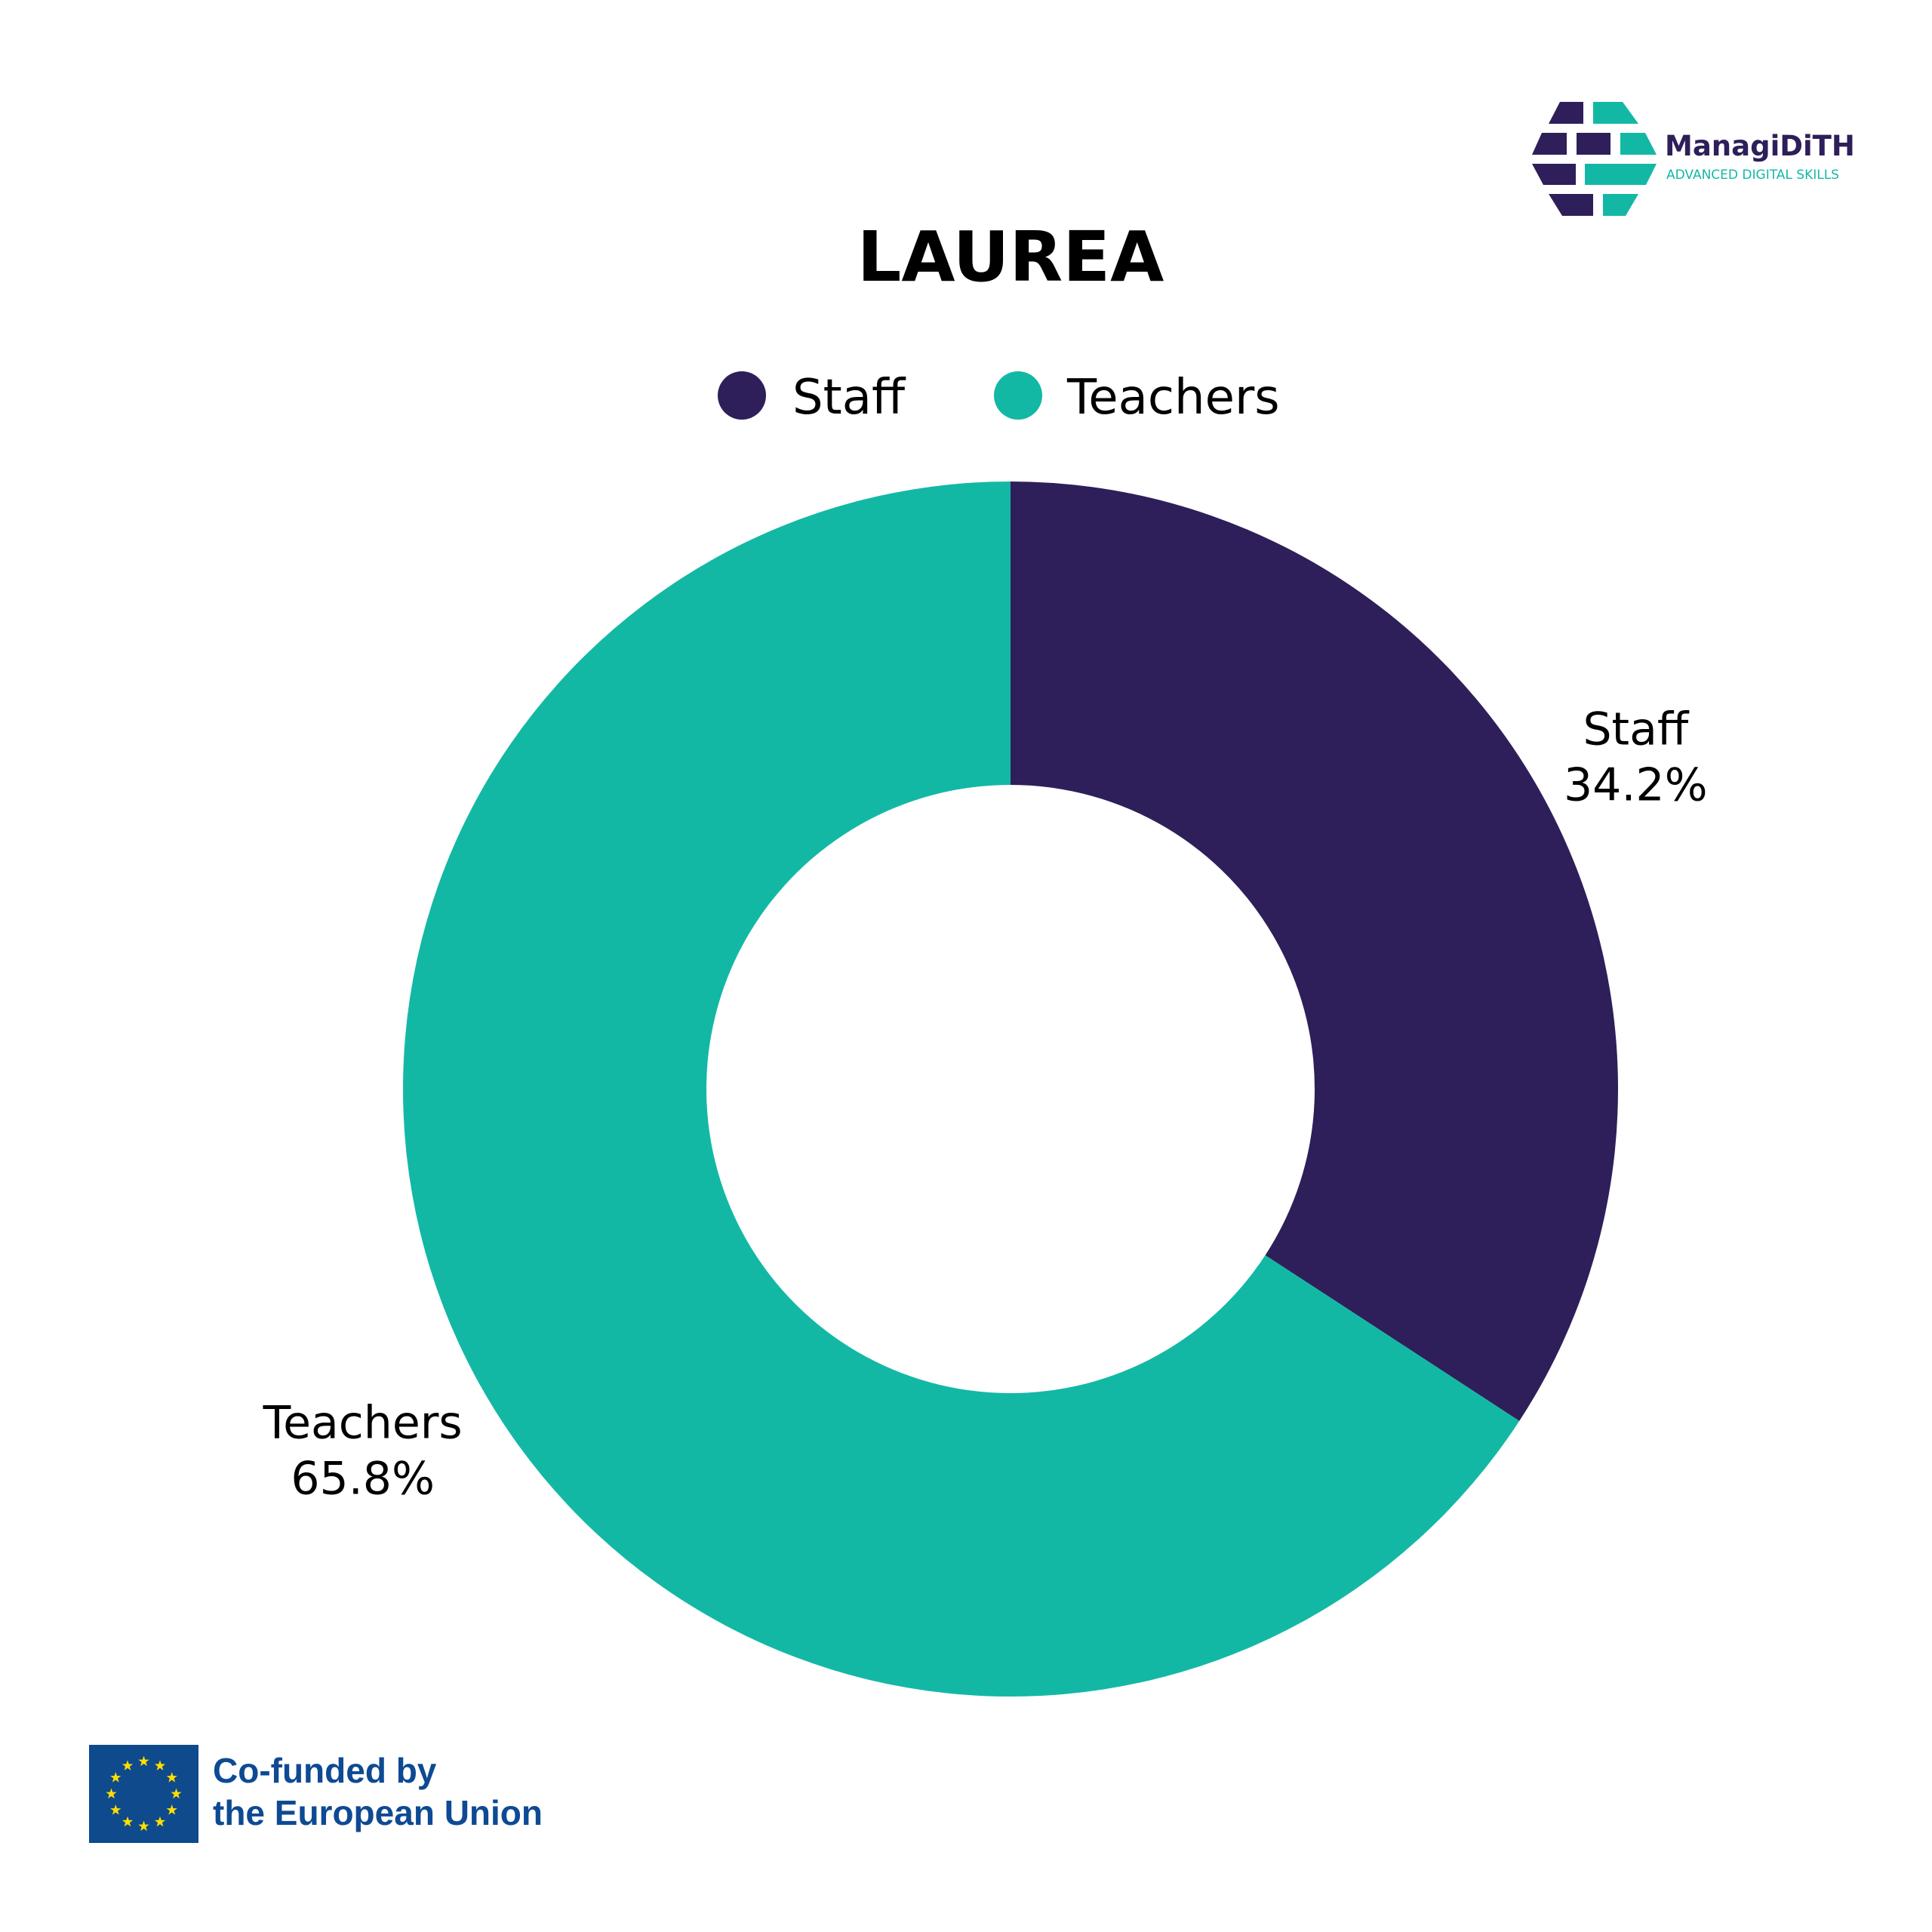 The image size is (1932, 1932). Describe the element at coordinates (325, 1770) in the screenshot. I see `eu-line-1: Co-funded by` at that location.